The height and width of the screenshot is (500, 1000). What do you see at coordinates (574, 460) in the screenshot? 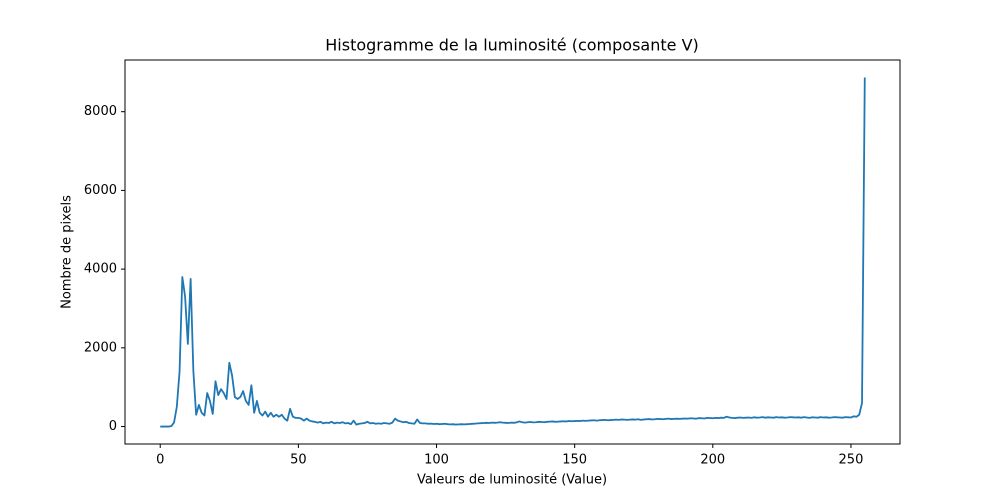
I see `x-tick-label: 150` at bounding box center [574, 460].